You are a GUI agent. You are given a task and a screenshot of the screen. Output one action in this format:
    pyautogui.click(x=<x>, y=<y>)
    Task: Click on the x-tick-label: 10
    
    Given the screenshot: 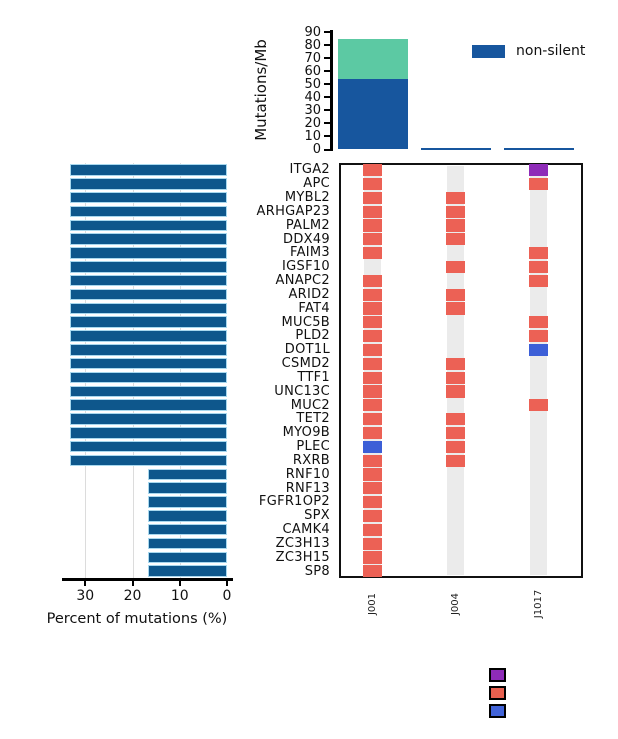 What is the action you would take?
    pyautogui.click(x=179, y=596)
    